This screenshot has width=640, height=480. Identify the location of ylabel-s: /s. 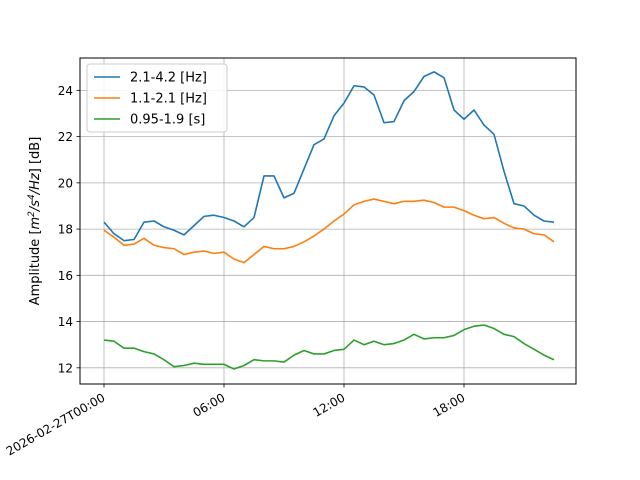
(35, 206).